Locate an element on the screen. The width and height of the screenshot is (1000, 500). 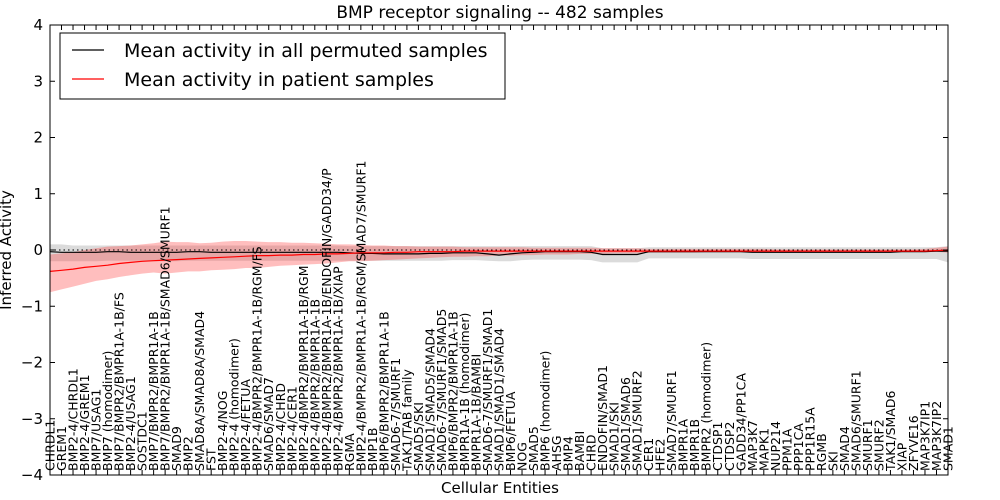
entity-label: BMP2-4/BMPR2/BMPR1A-1B/XIAP is located at coordinates (337, 368).